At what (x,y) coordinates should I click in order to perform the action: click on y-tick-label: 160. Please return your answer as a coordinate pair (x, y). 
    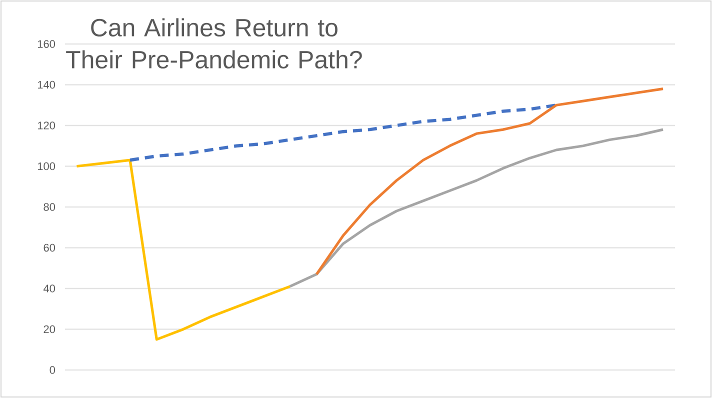
    Looking at the image, I should click on (47, 44).